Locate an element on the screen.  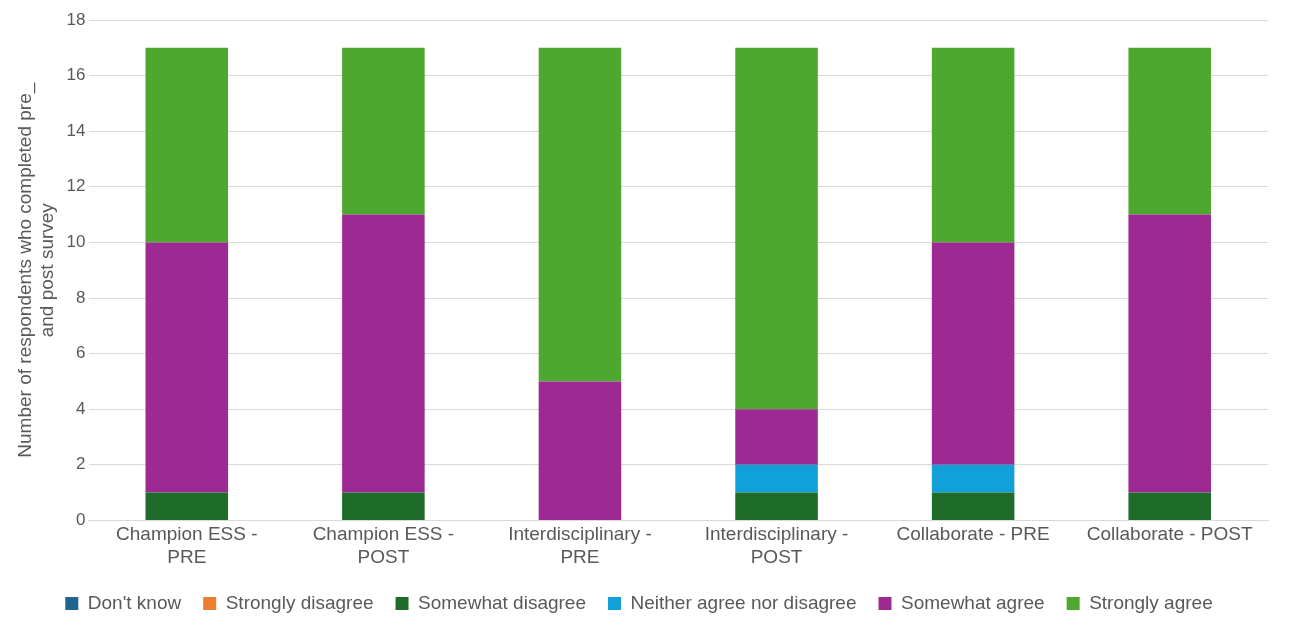
legend-label: Somewhat disagree is located at coordinates (502, 602).